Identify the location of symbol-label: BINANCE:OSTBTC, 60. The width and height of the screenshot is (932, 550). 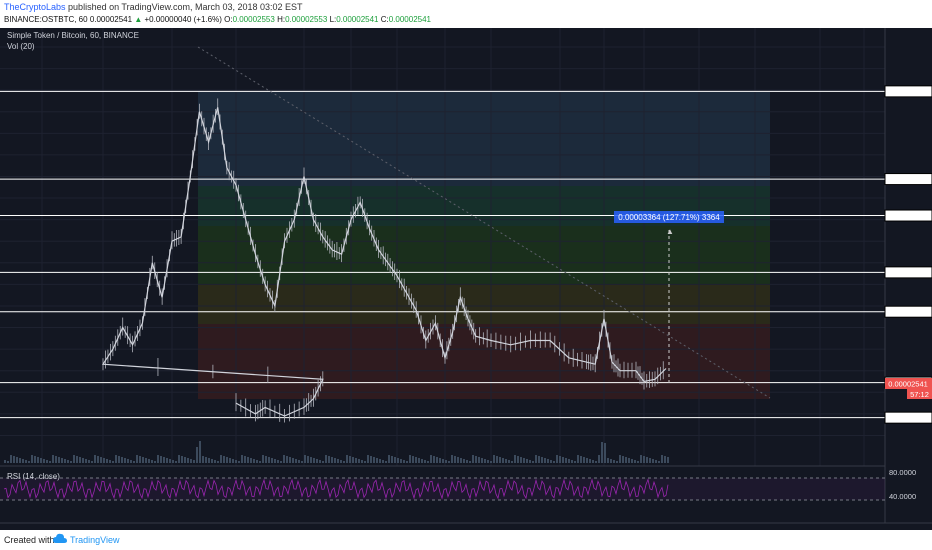
(46, 19).